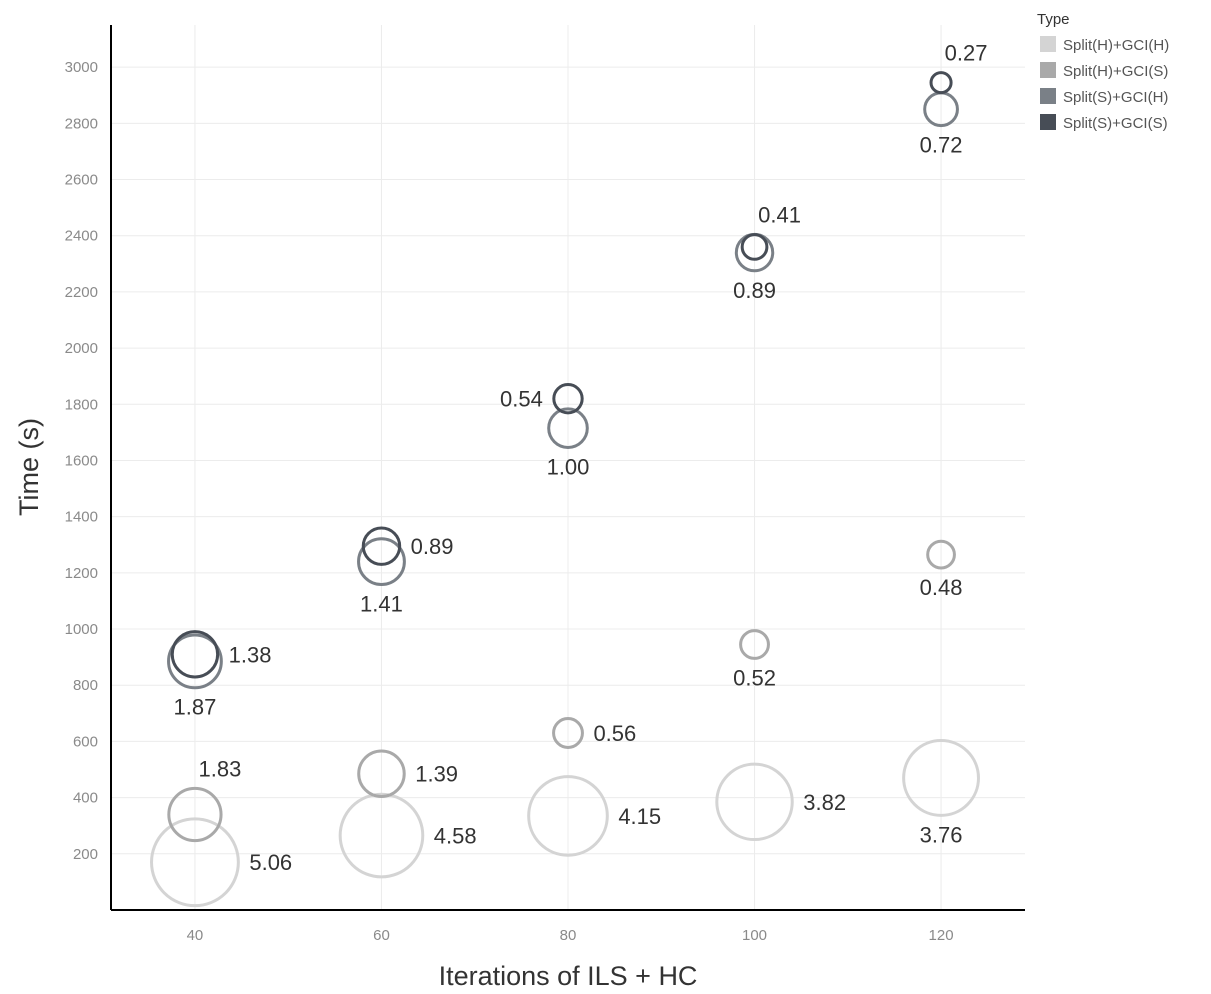 The image size is (1211, 994). Describe the element at coordinates (29, 467) in the screenshot. I see `y-axis-title: Time (s)` at that location.